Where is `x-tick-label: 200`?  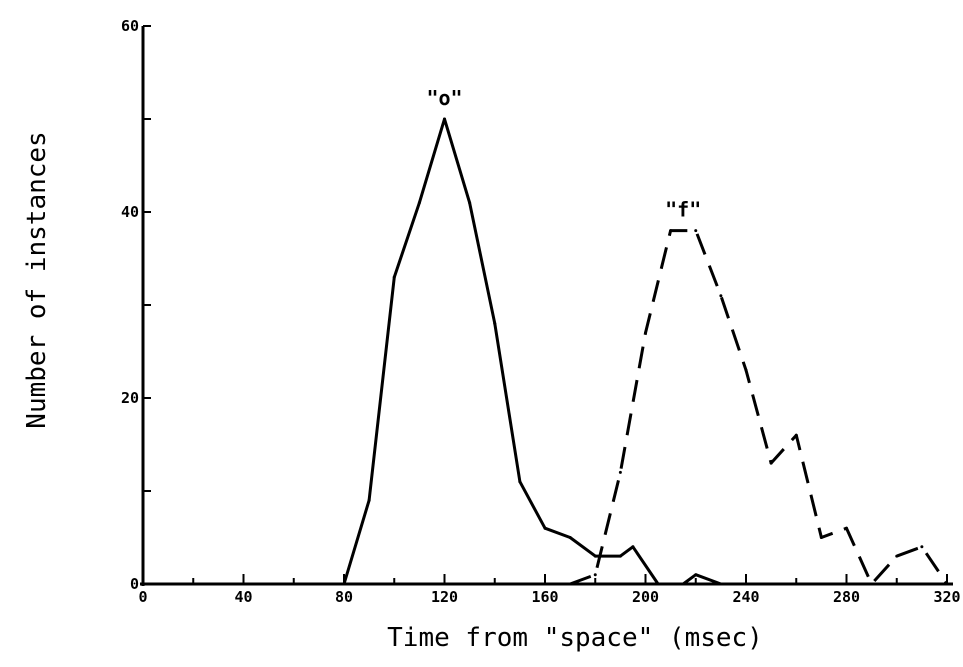 x-tick-label: 200 is located at coordinates (645, 597).